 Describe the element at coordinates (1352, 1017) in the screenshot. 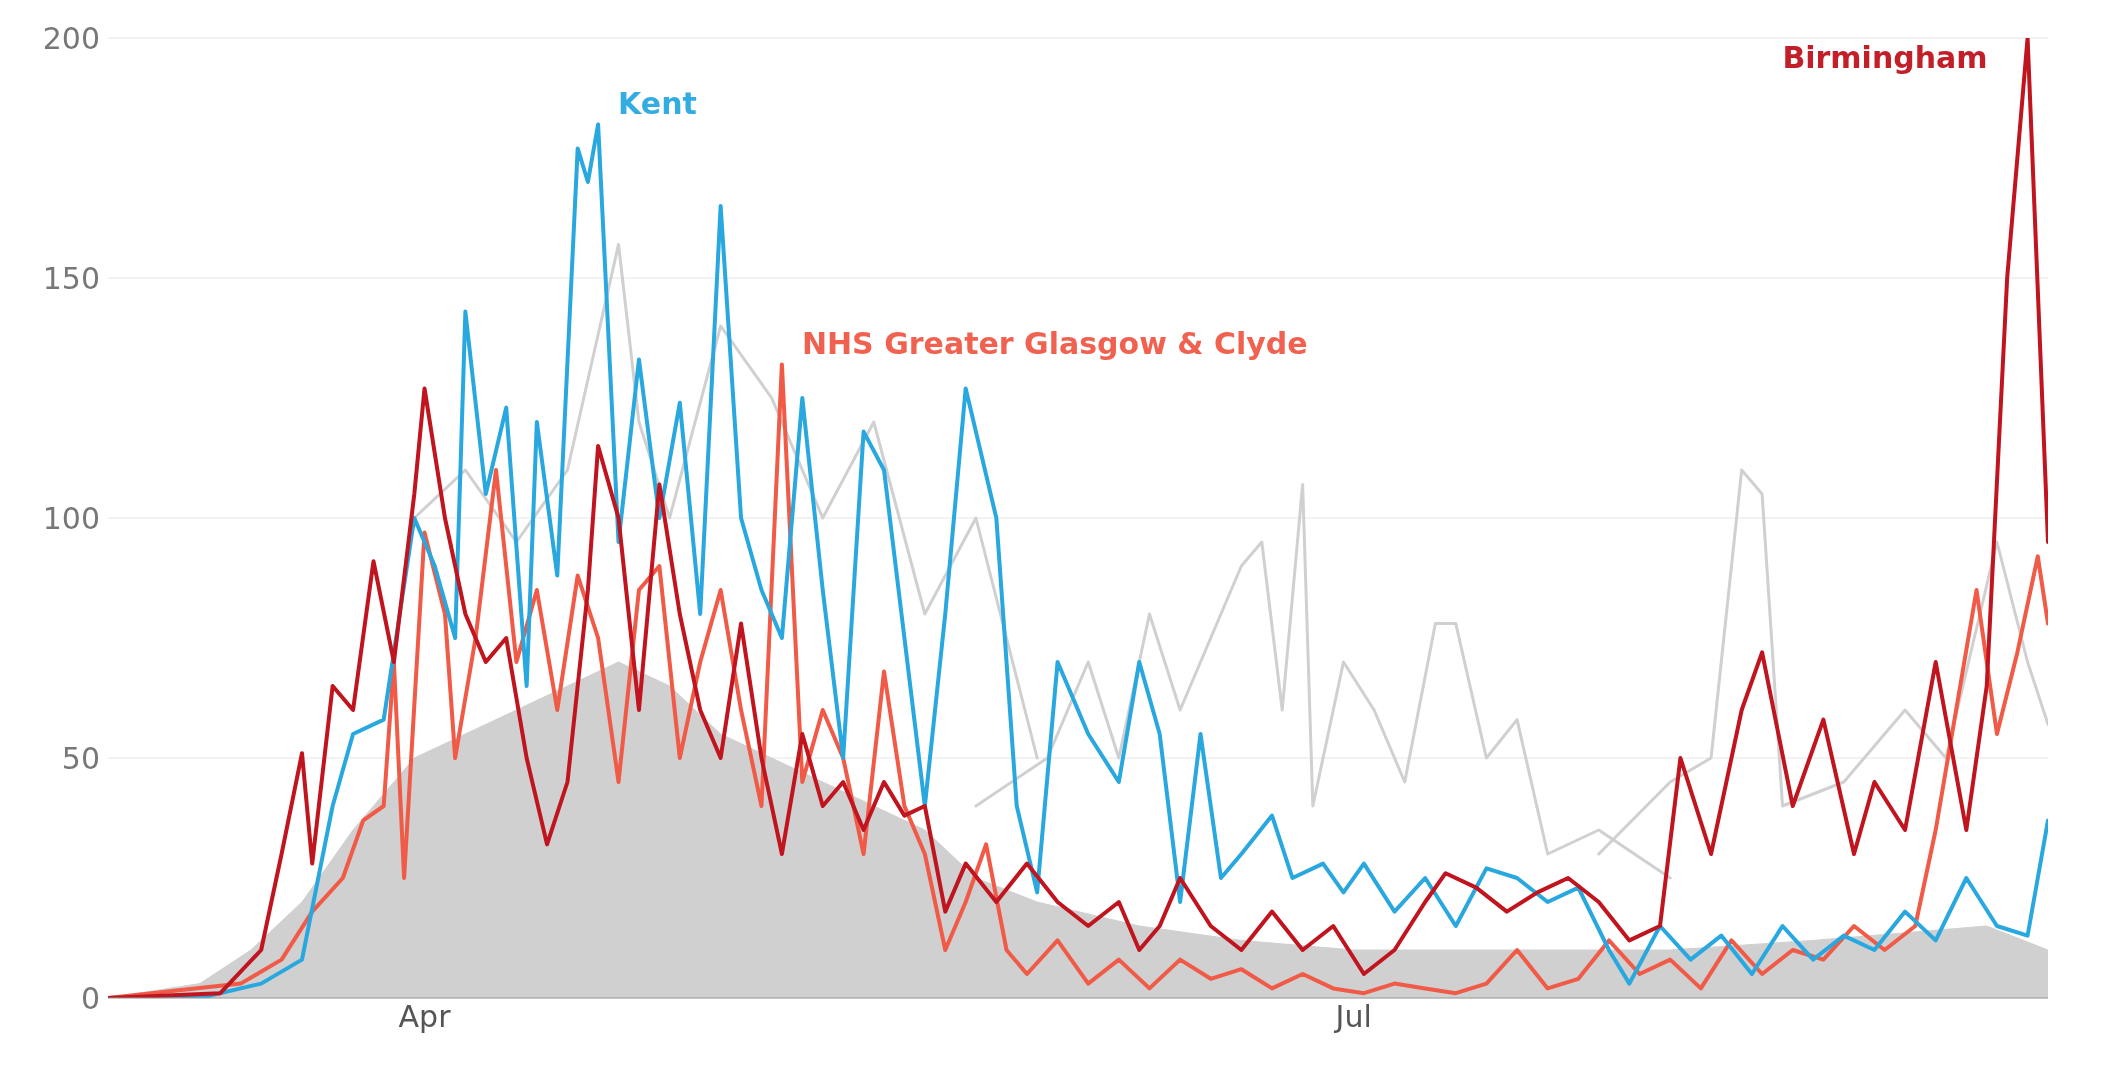

I see `x-tick-label: Jul` at that location.